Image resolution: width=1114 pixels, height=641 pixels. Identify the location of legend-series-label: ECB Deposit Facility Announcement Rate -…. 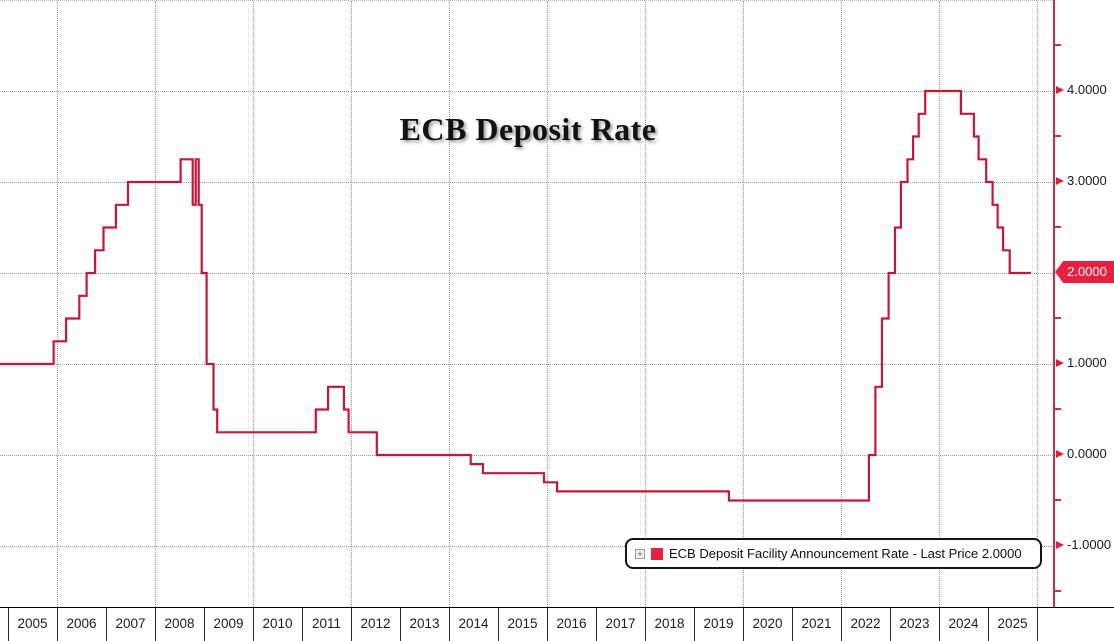
(845, 553).